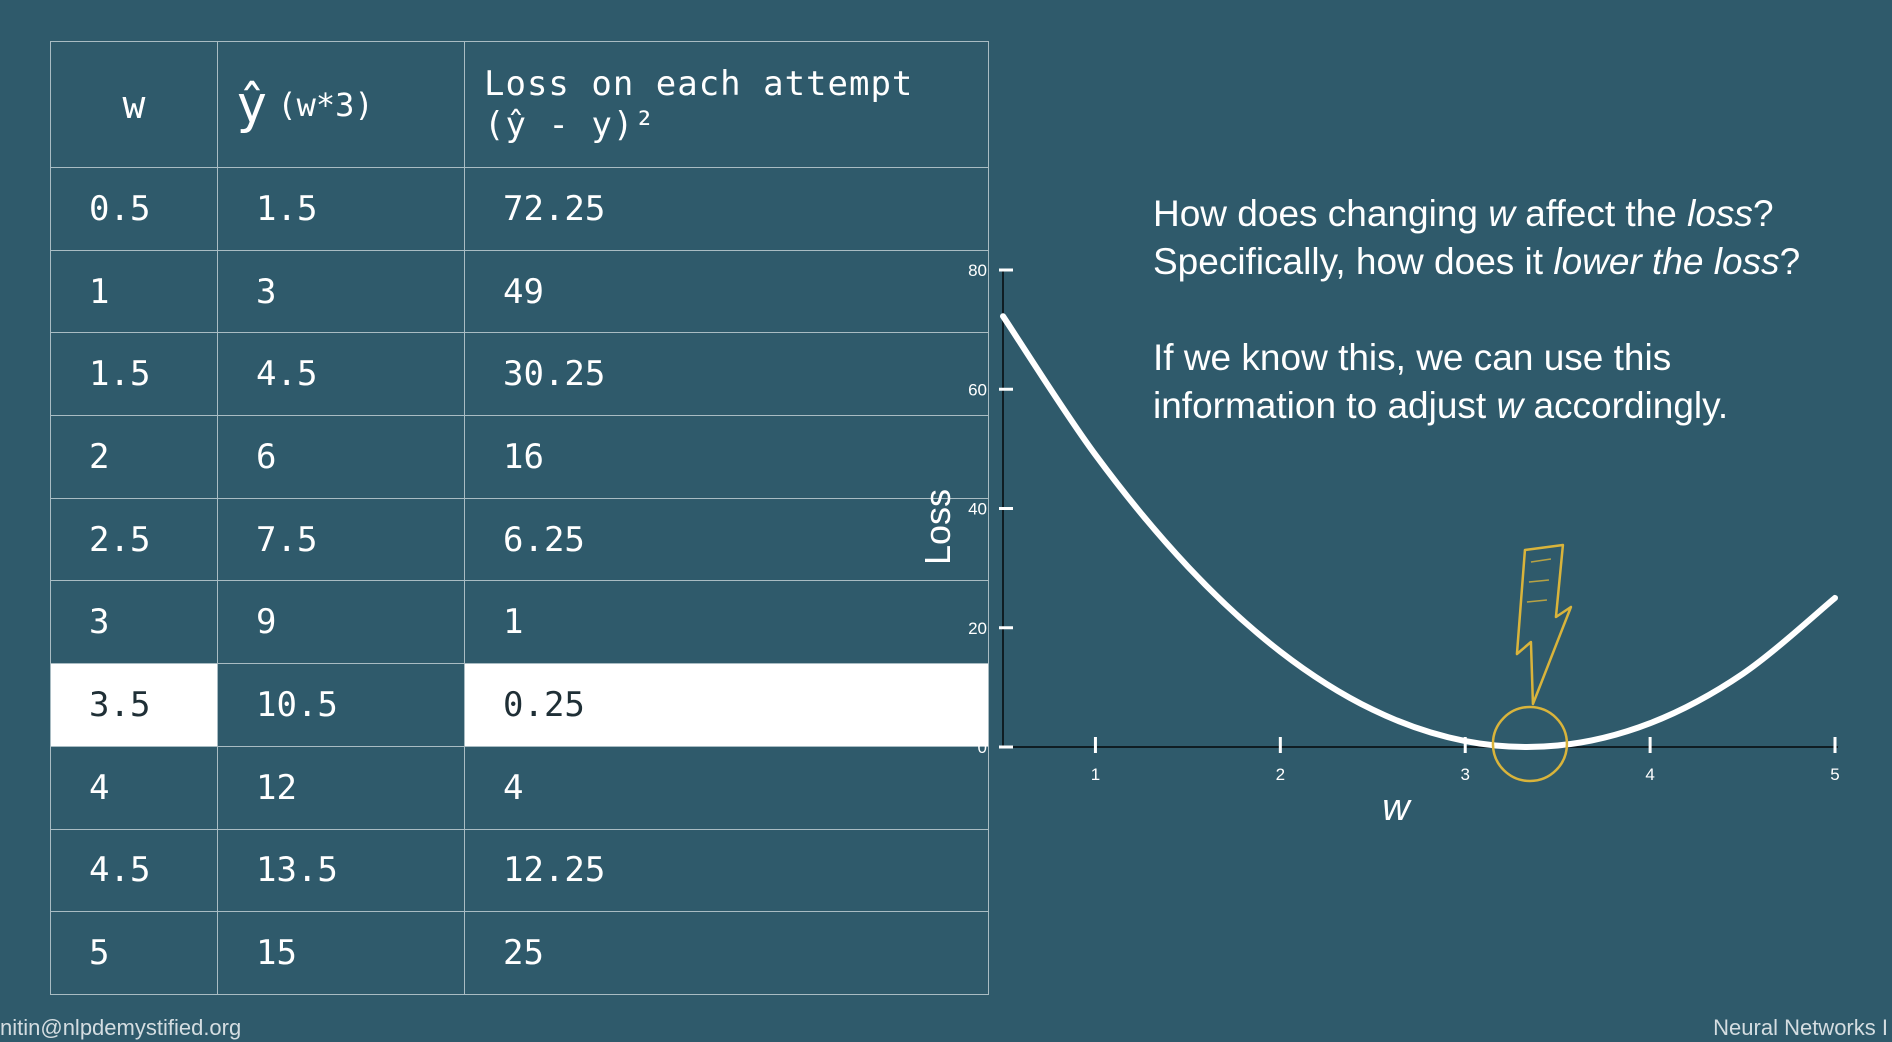 The image size is (1892, 1042). Describe the element at coordinates (726, 953) in the screenshot. I see `cell-loss: 25` at that location.